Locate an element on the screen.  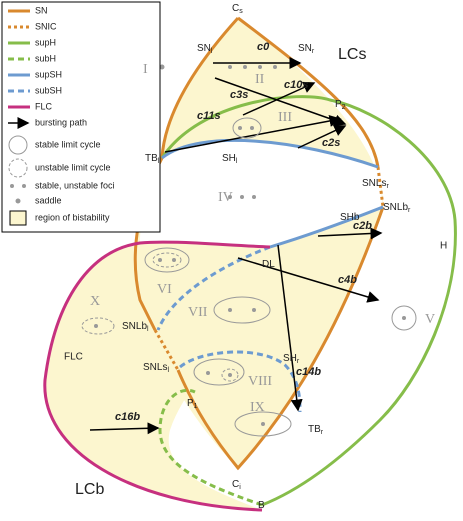
path-label: c4b is located at coordinates (347, 280).